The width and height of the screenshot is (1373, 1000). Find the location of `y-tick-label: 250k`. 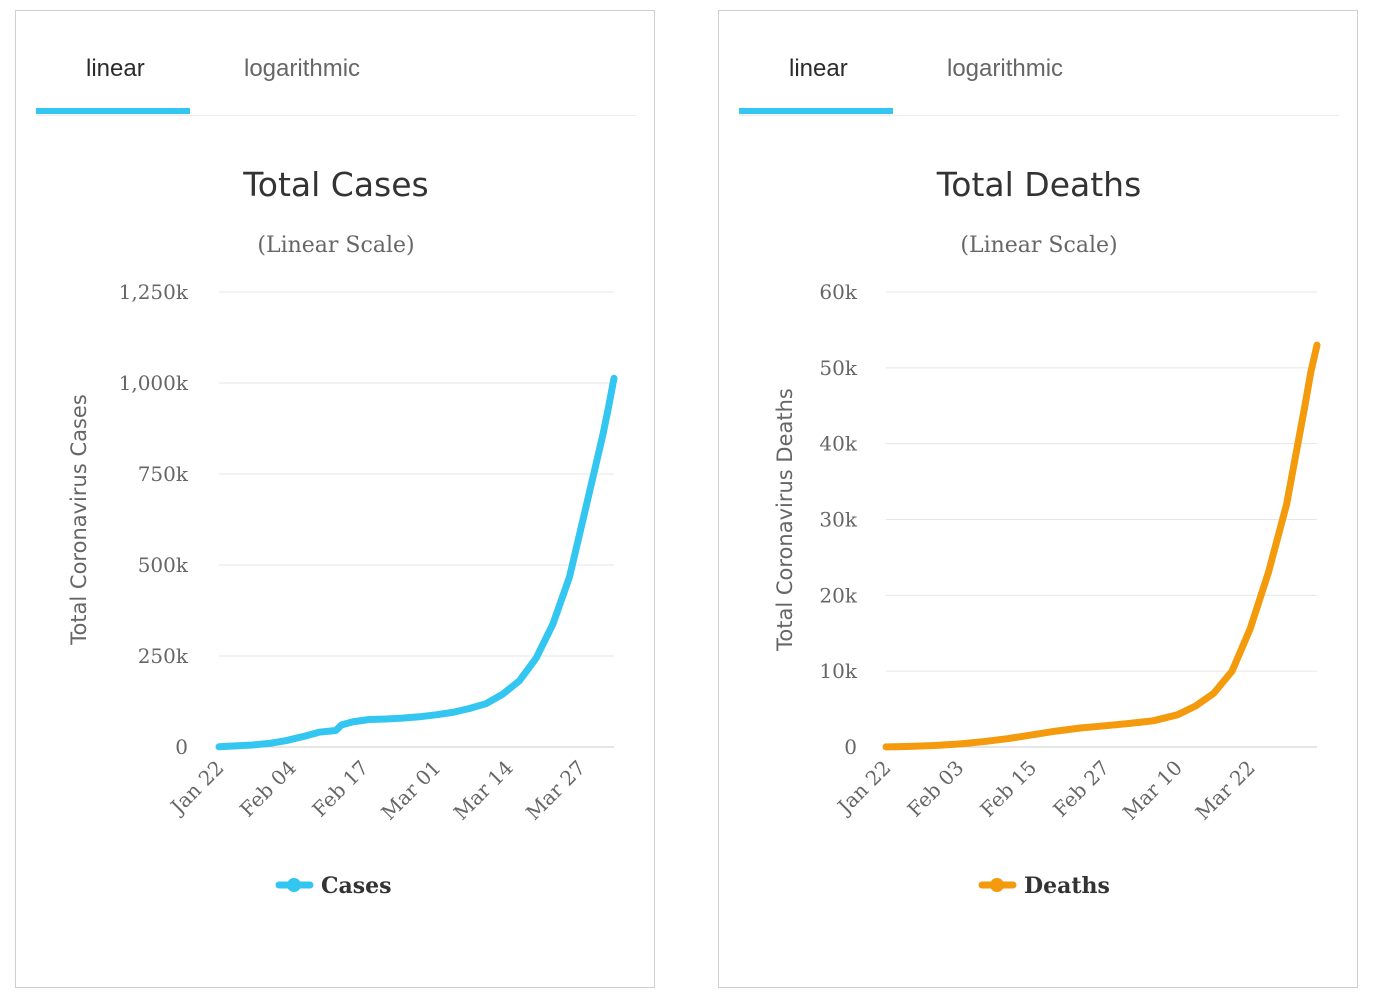

y-tick-label: 250k is located at coordinates (163, 656).